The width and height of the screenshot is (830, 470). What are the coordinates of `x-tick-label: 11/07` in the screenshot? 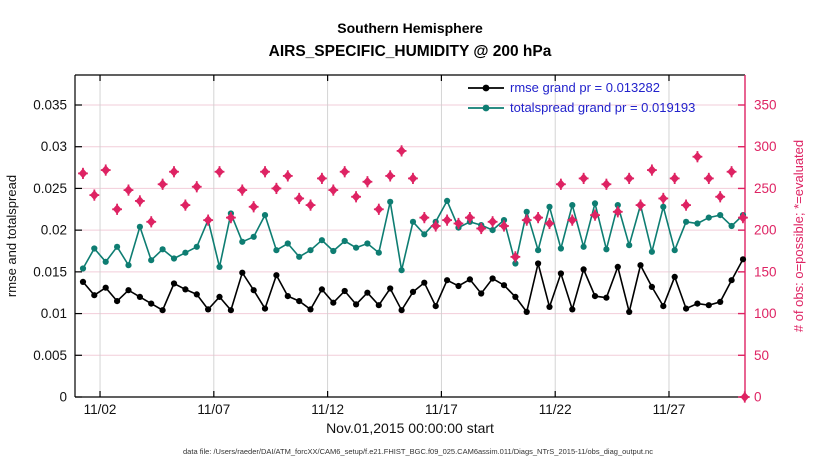 It's located at (213, 409).